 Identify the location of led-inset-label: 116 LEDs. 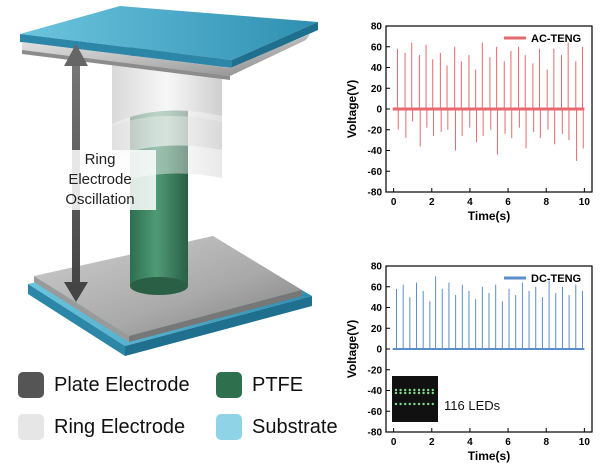
(472, 405).